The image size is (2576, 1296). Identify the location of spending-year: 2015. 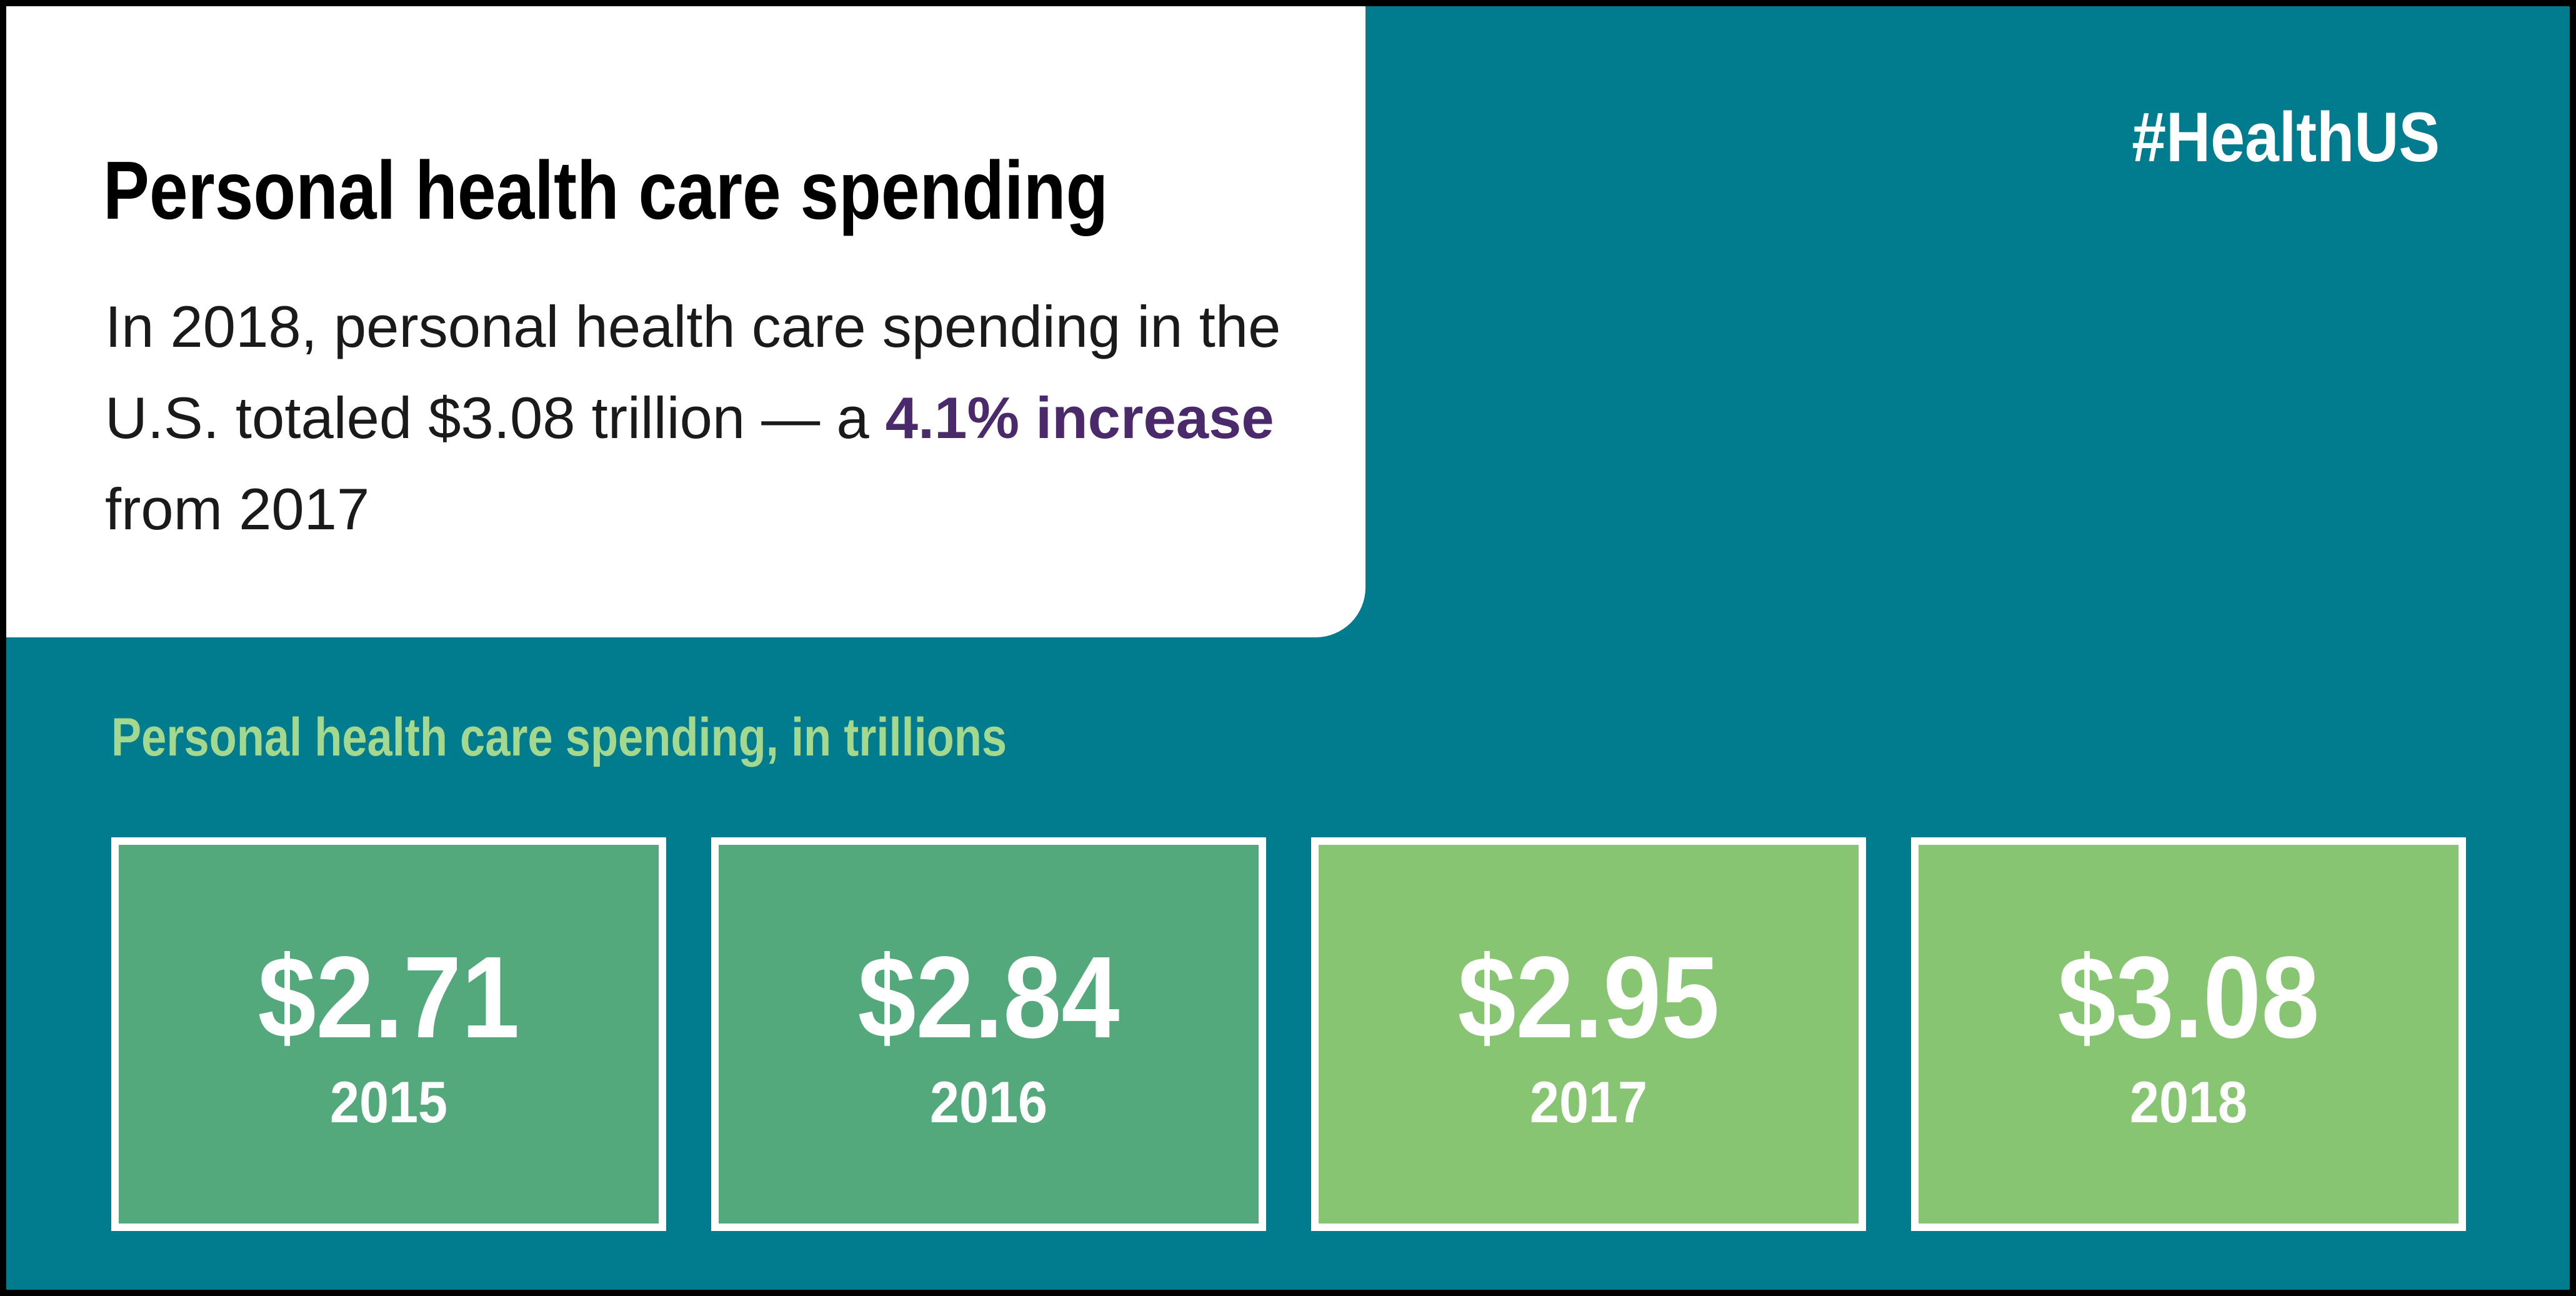
(388, 1102).